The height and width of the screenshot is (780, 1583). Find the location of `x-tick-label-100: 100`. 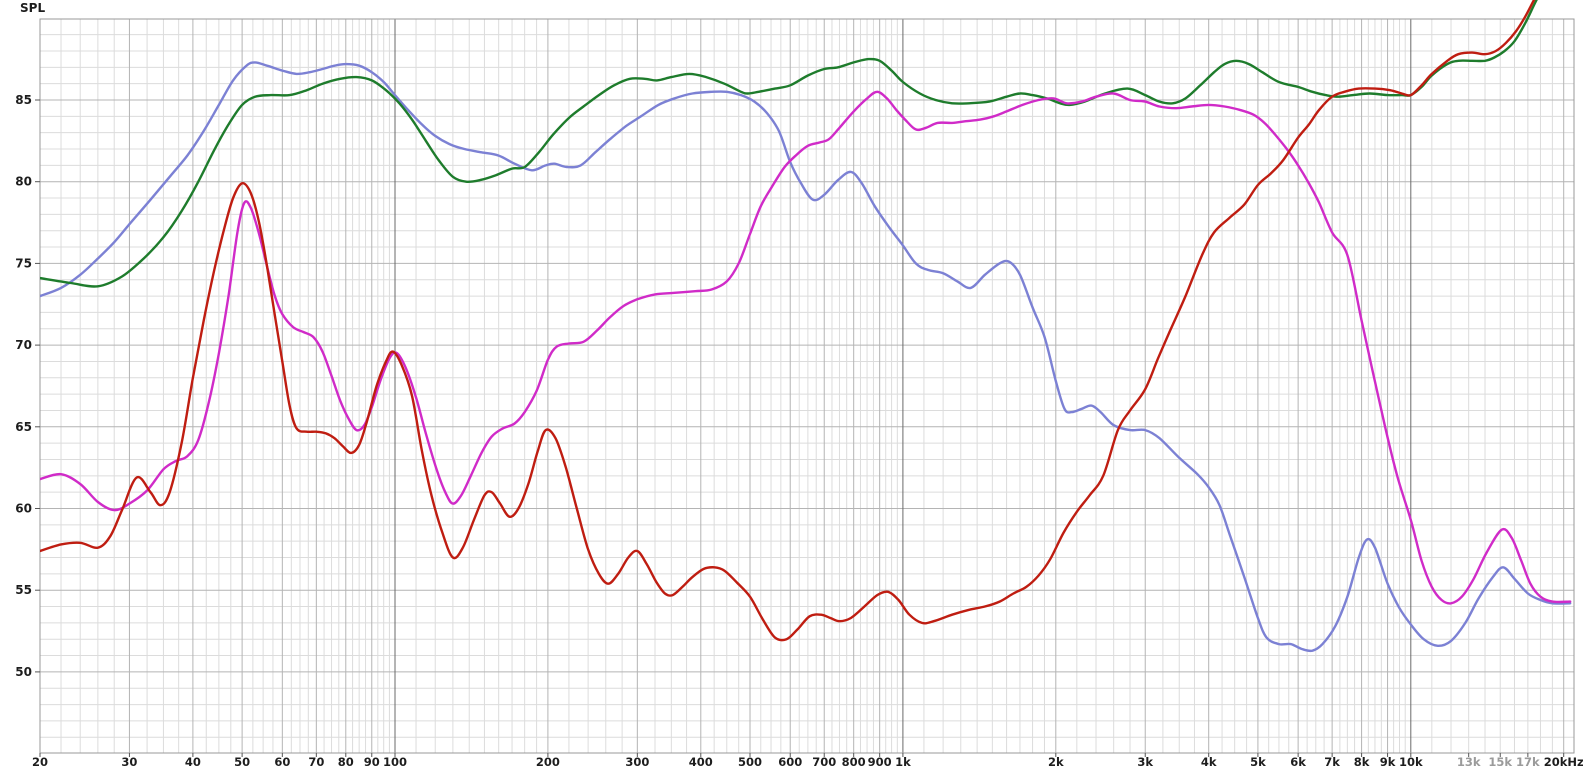

x-tick-label-100: 100 is located at coordinates (395, 762).